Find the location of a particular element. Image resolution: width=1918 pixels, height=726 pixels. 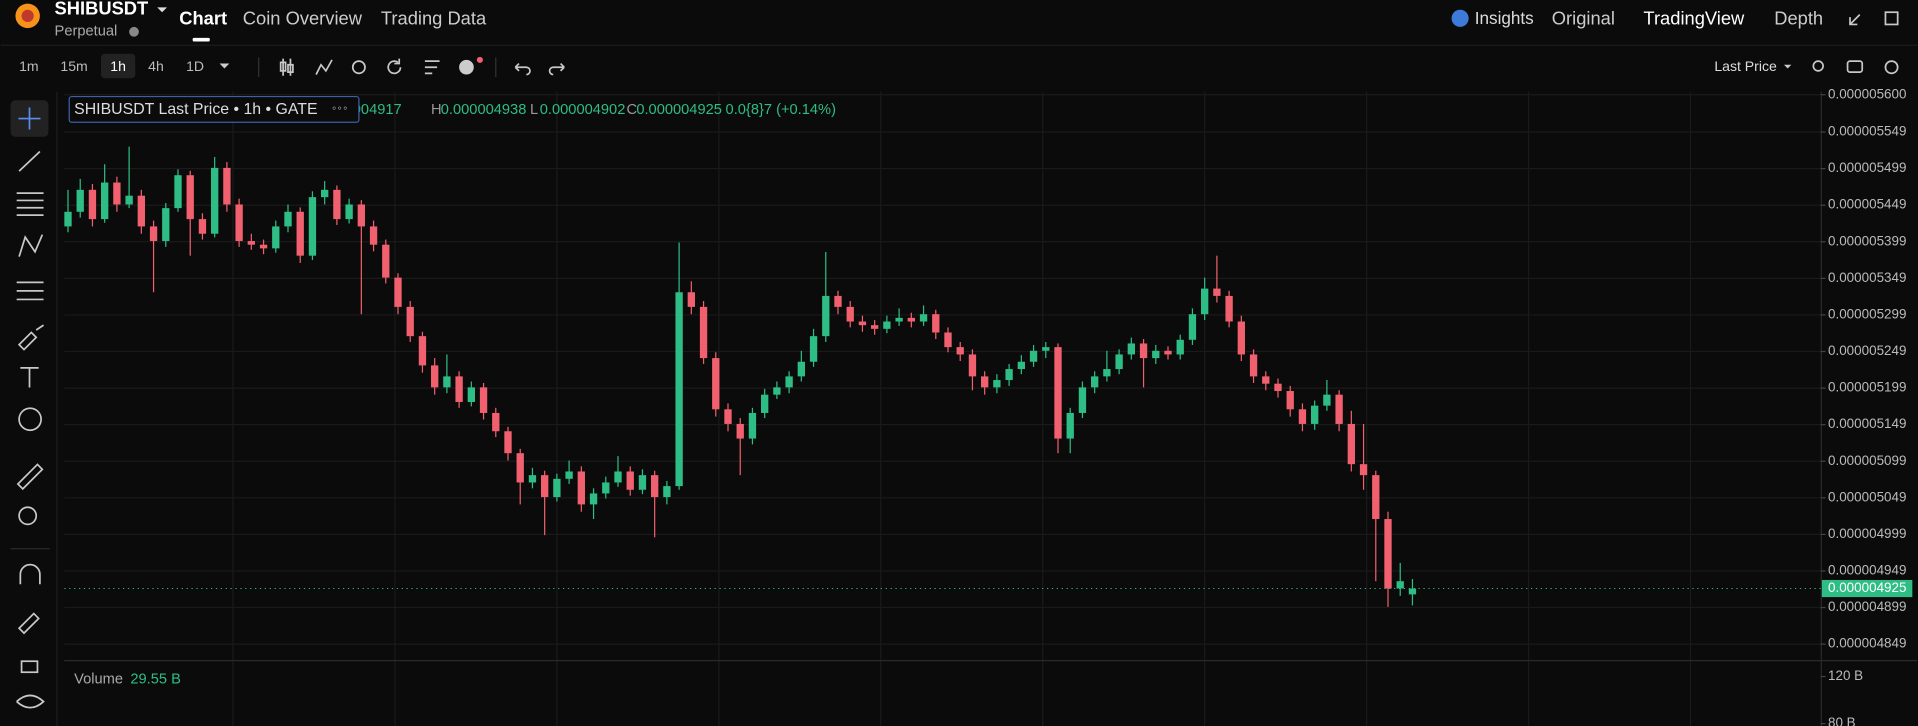

info-icon is located at coordinates (134, 31).